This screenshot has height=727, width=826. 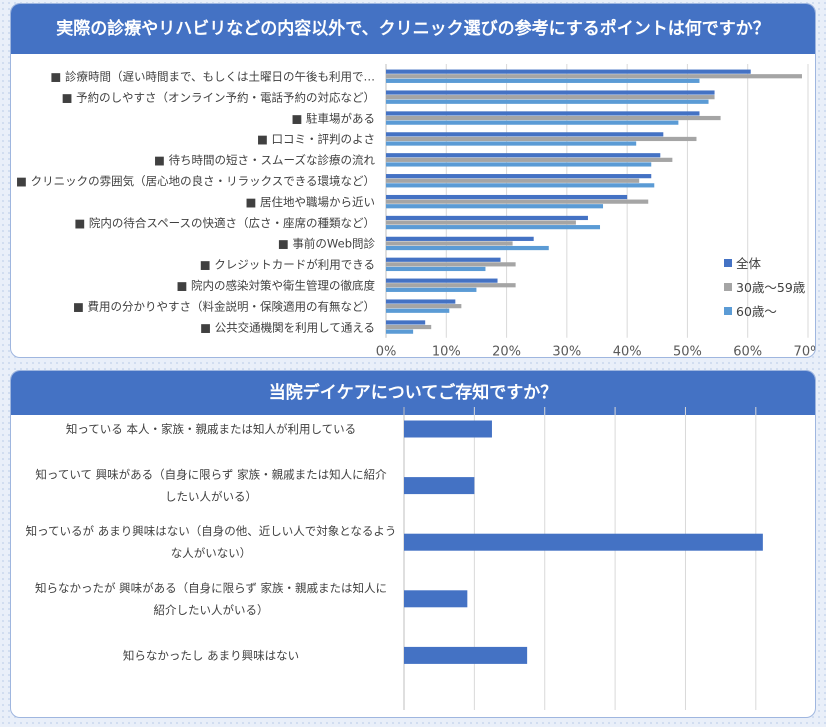 I want to click on legend-label: 60歳～, so click(x=756, y=311).